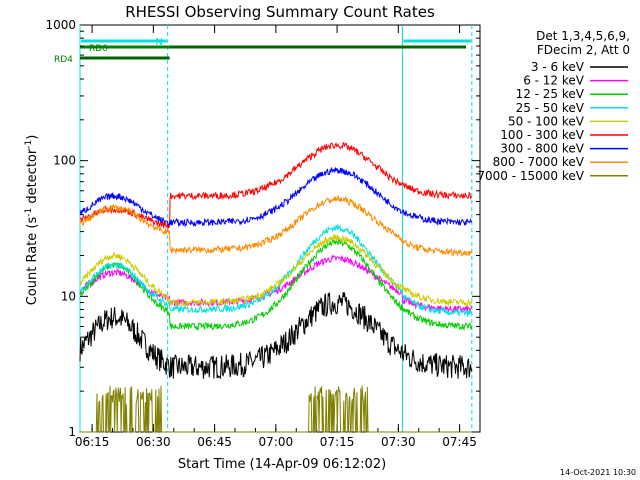 The height and width of the screenshot is (480, 640). What do you see at coordinates (153, 442) in the screenshot?
I see `x-tick-label: 06:30` at bounding box center [153, 442].